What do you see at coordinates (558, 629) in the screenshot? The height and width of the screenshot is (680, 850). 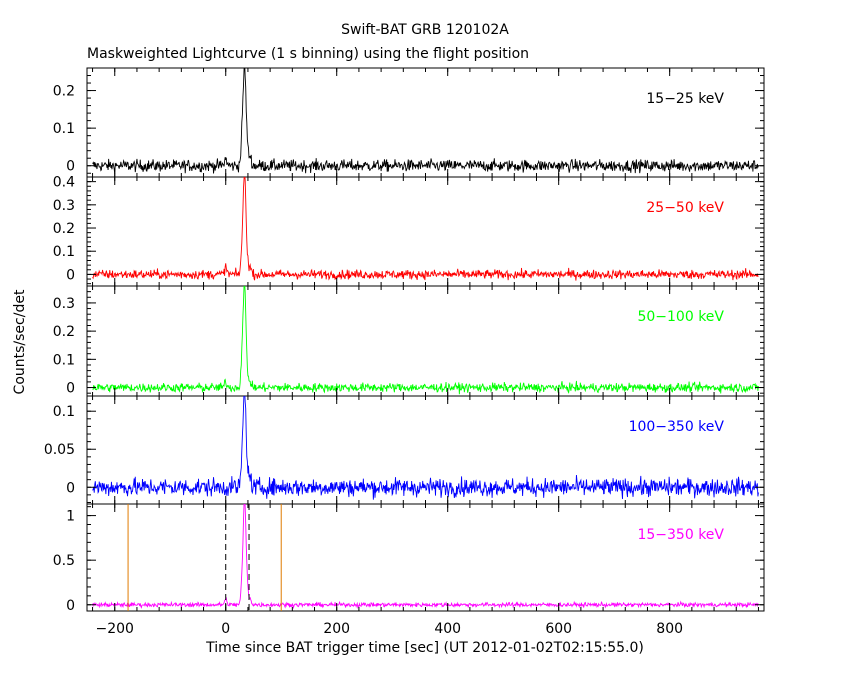 I see `x-tick-label: 600` at bounding box center [558, 629].